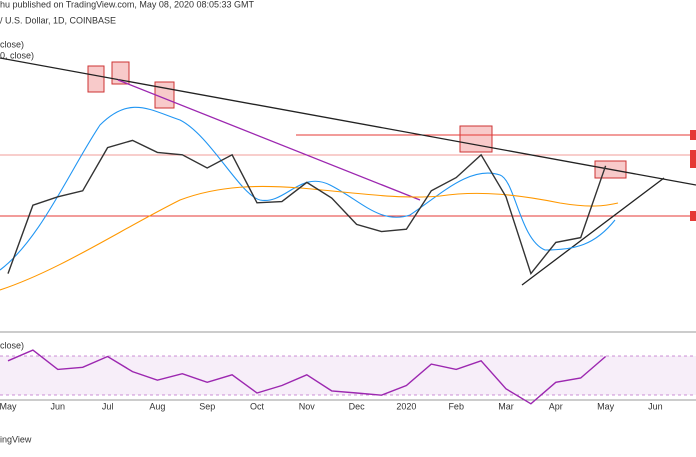 This screenshot has height=457, width=696. I want to click on x-tick-label: Sep, so click(207, 406).